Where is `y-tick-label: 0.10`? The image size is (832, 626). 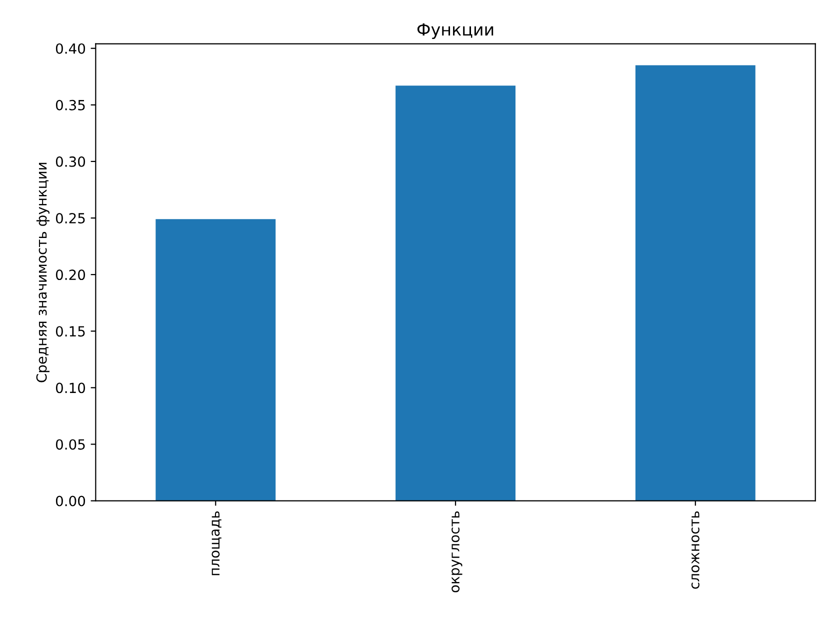 y-tick-label: 0.10 is located at coordinates (71, 388).